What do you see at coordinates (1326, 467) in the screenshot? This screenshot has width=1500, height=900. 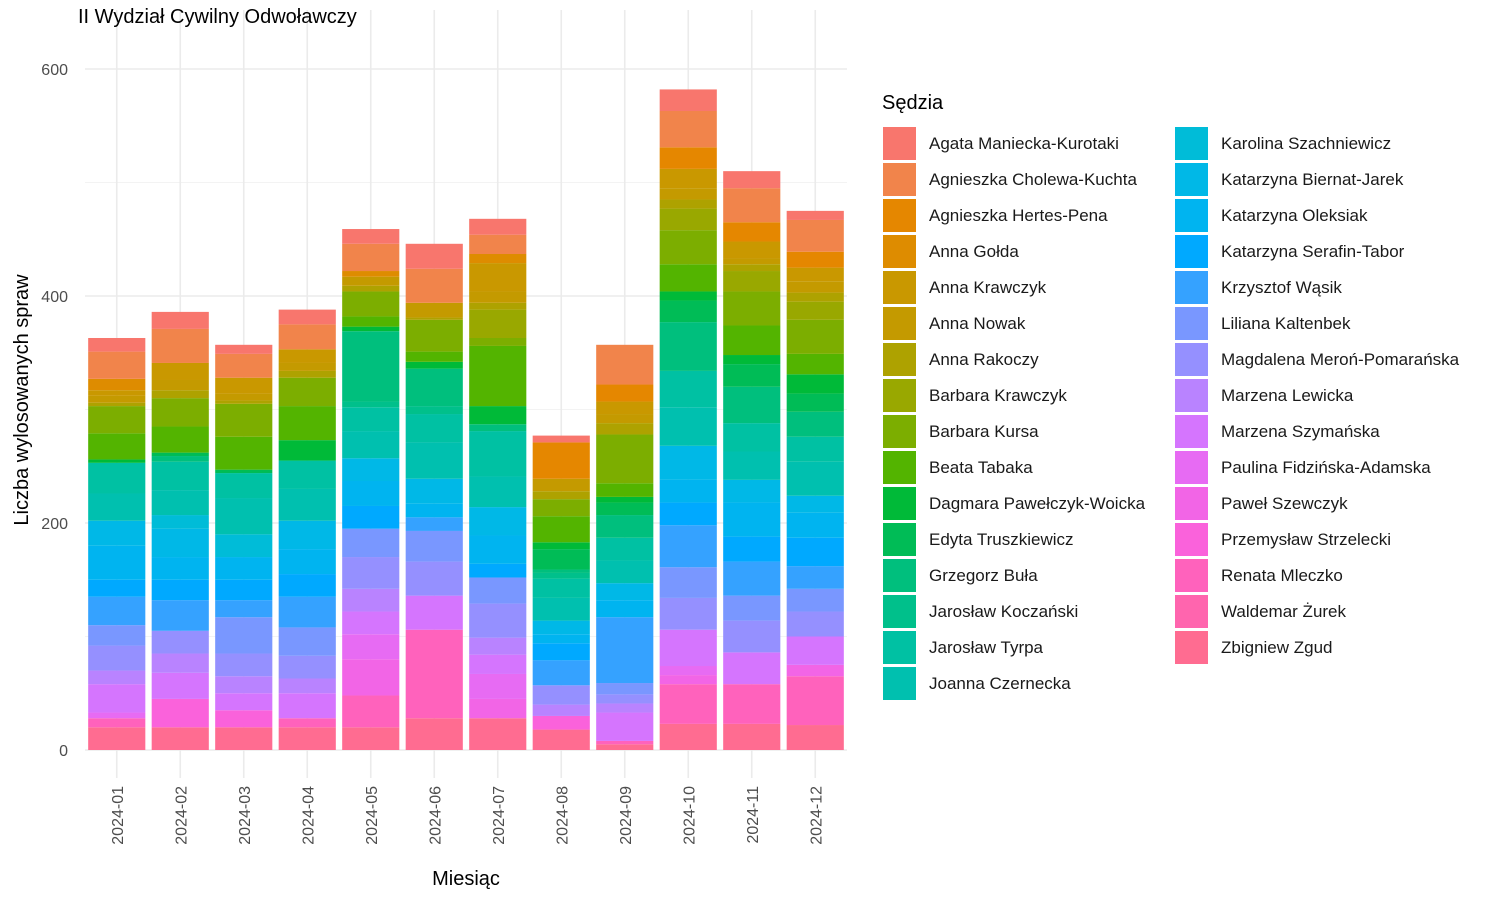 I see `legend-label: Paulina Fidzińska-Adamska` at bounding box center [1326, 467].